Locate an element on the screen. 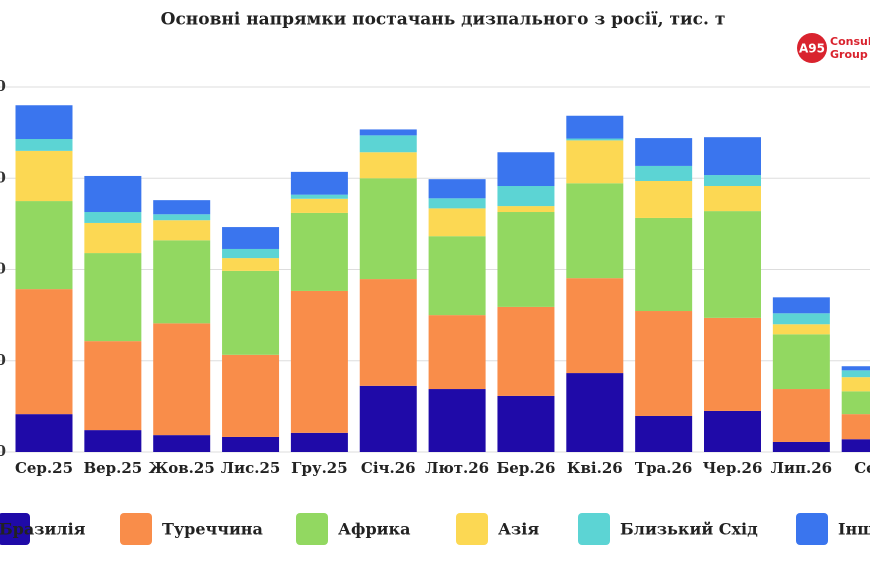 Image resolution: width=870 pixels, height=570 pixels. logo-badge is located at coordinates (812, 48).